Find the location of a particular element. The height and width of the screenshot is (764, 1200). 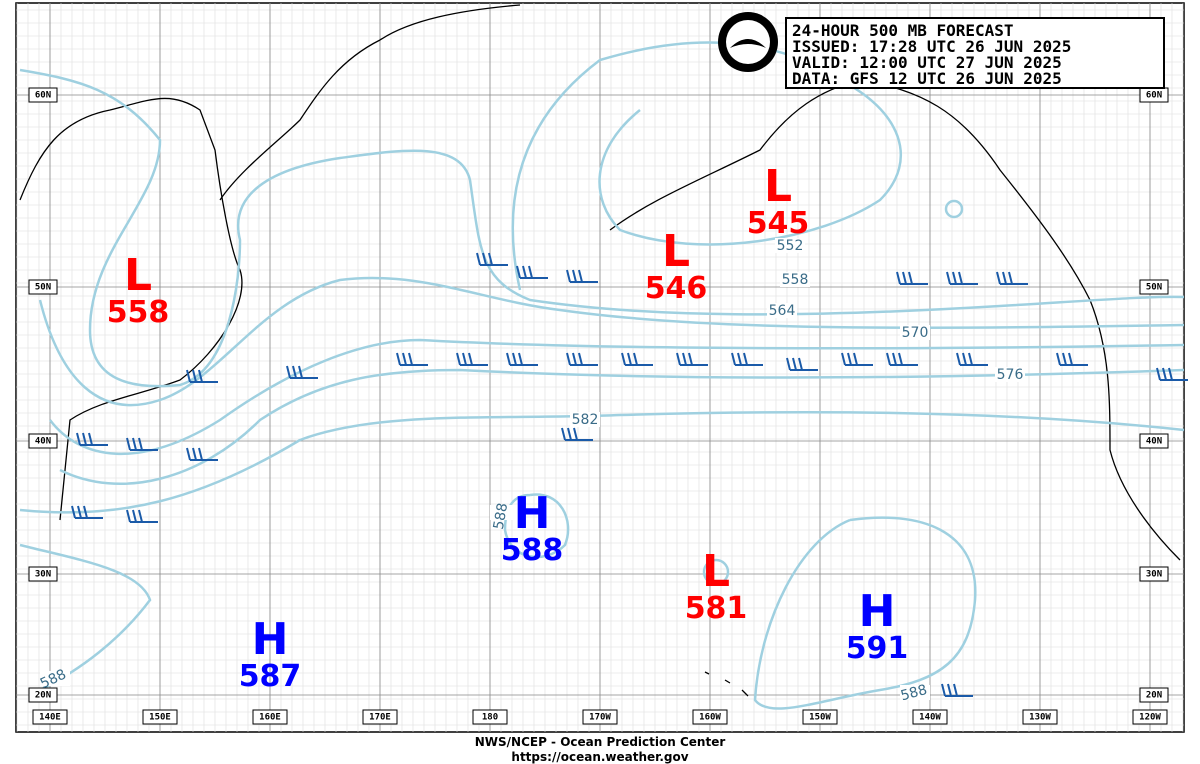

contour-label: 588 is located at coordinates (501, 516).